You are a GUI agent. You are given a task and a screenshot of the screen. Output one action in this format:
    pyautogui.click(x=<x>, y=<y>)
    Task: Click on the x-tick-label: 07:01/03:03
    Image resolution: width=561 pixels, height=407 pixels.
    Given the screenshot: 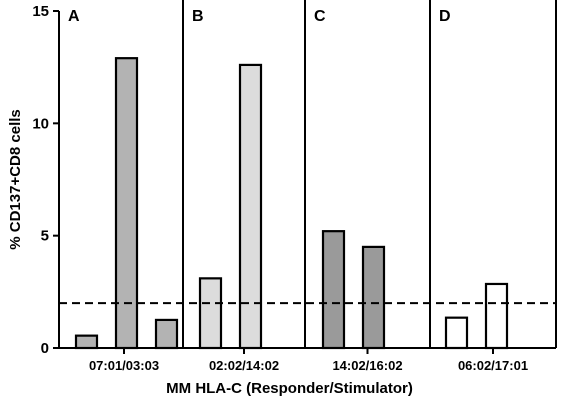 What is the action you would take?
    pyautogui.click(x=124, y=365)
    